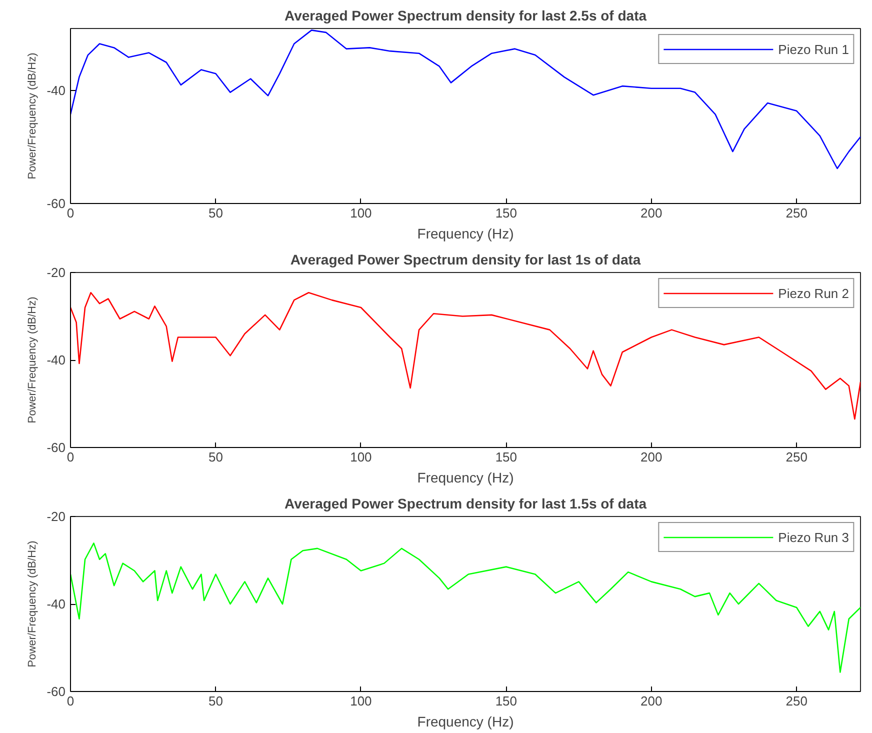  Describe the element at coordinates (813, 537) in the screenshot. I see `text: Piezo Run 3` at that location.